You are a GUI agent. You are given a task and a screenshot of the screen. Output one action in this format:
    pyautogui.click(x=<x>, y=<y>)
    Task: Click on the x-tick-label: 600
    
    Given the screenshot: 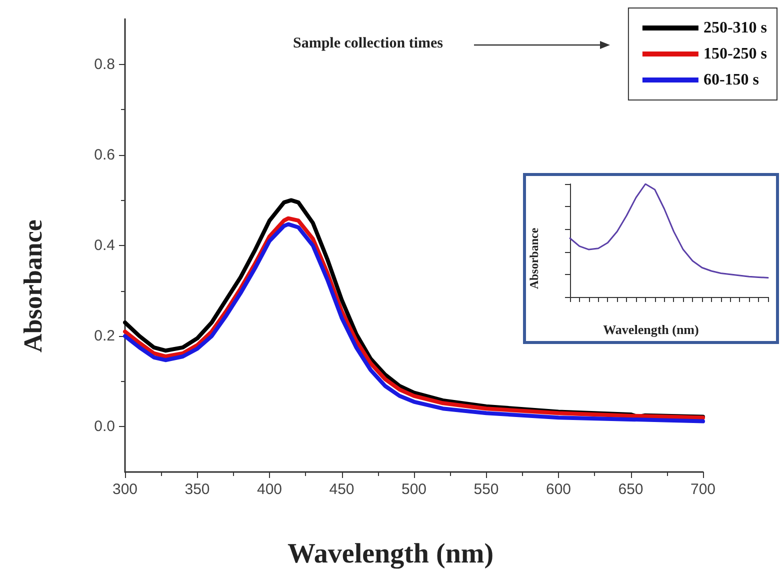 What is the action you would take?
    pyautogui.click(x=559, y=489)
    